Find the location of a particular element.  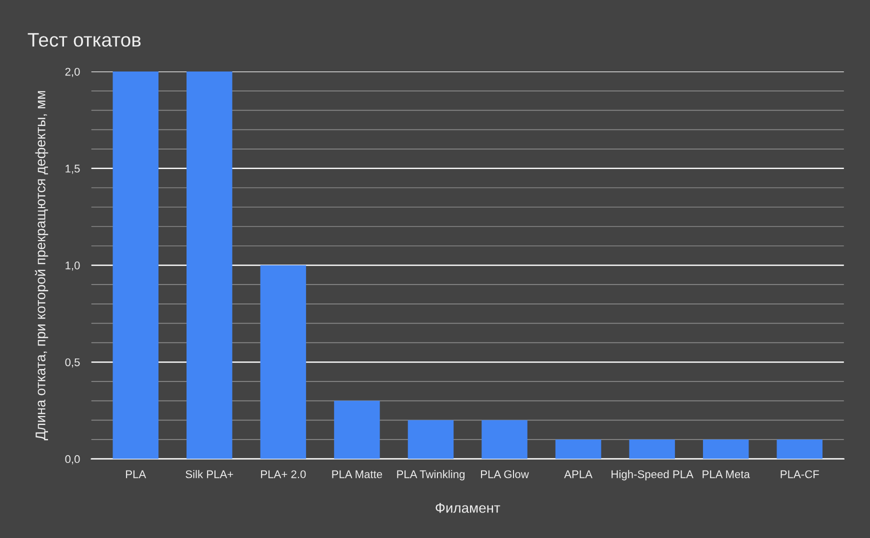

y-tick-label: 2,0 is located at coordinates (72, 72).